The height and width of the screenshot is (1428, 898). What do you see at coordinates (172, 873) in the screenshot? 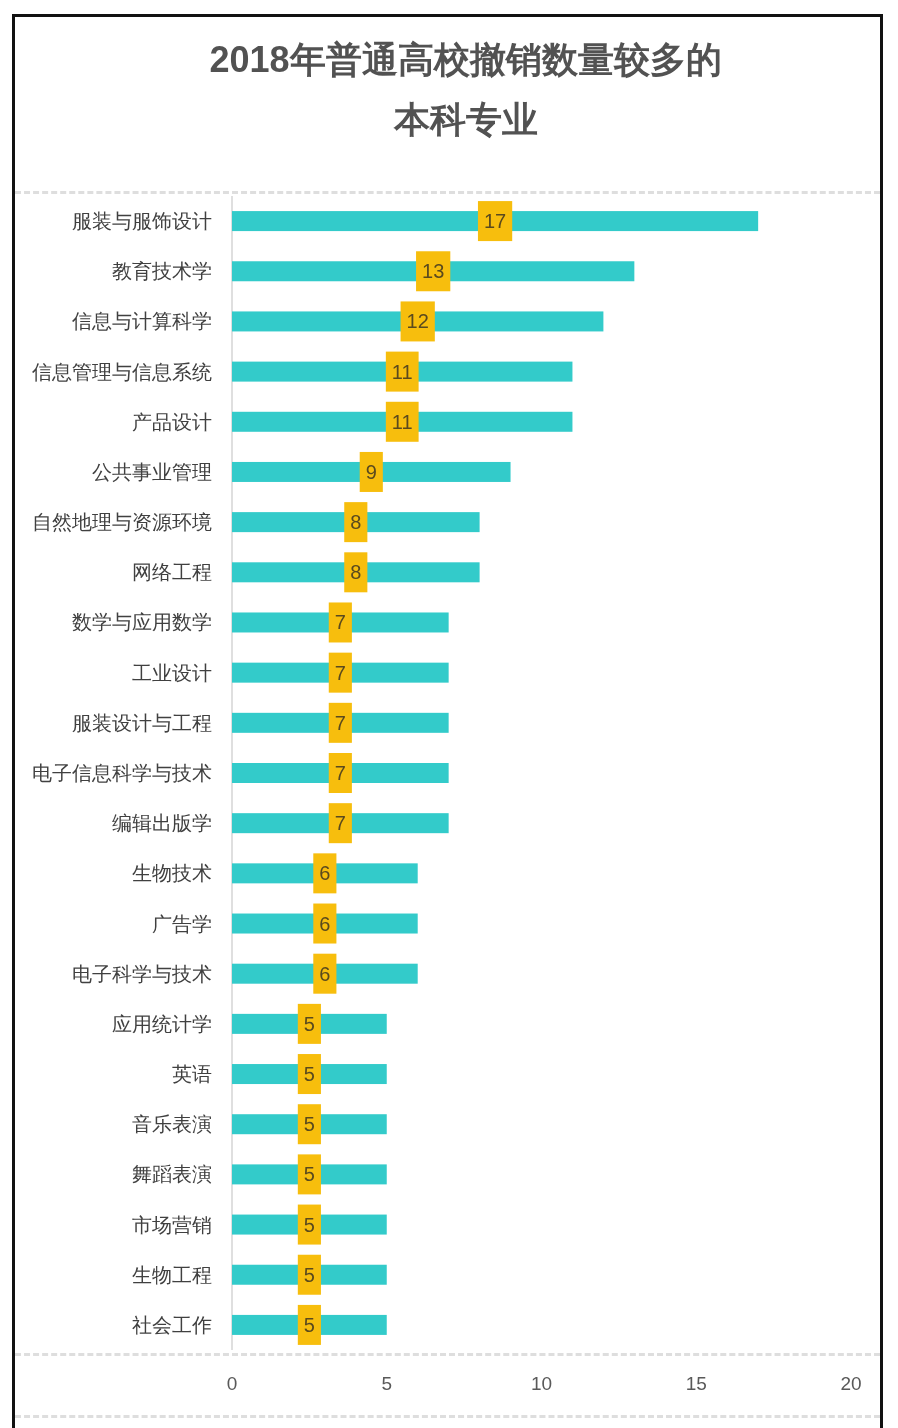
I see `y-tick-label: 生物技术` at bounding box center [172, 873].